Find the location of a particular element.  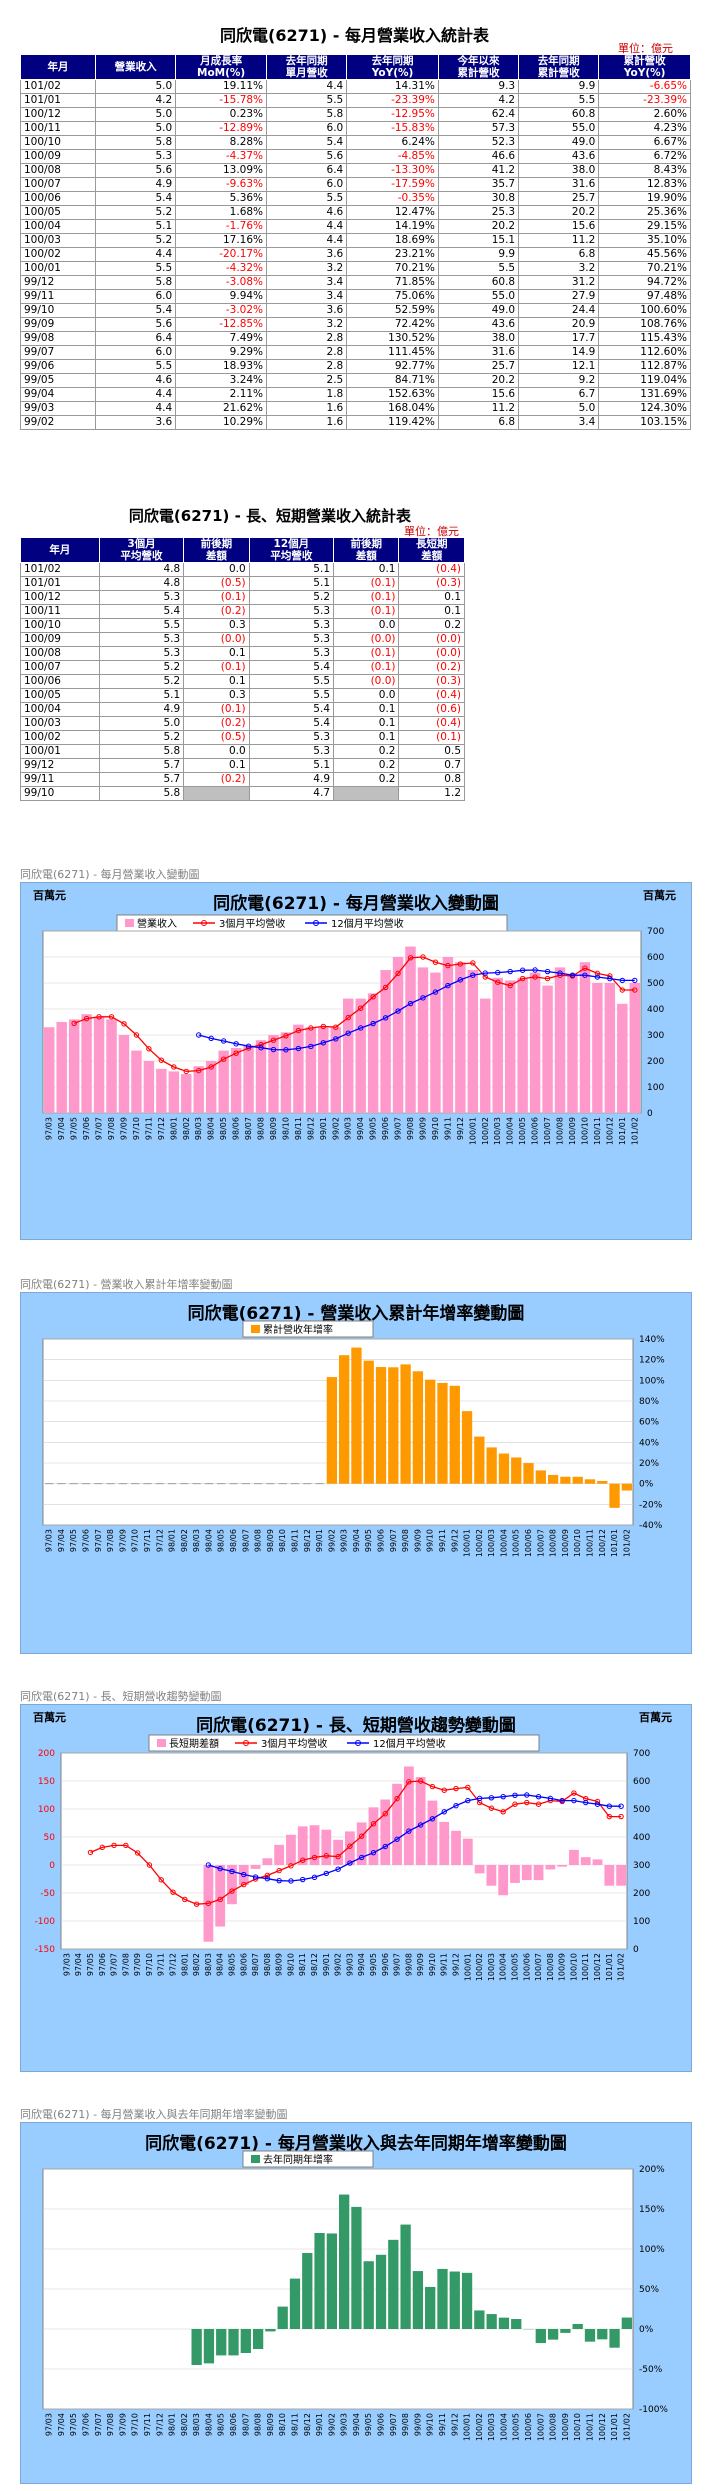

table-cell: 100/01 is located at coordinates (58, 268).